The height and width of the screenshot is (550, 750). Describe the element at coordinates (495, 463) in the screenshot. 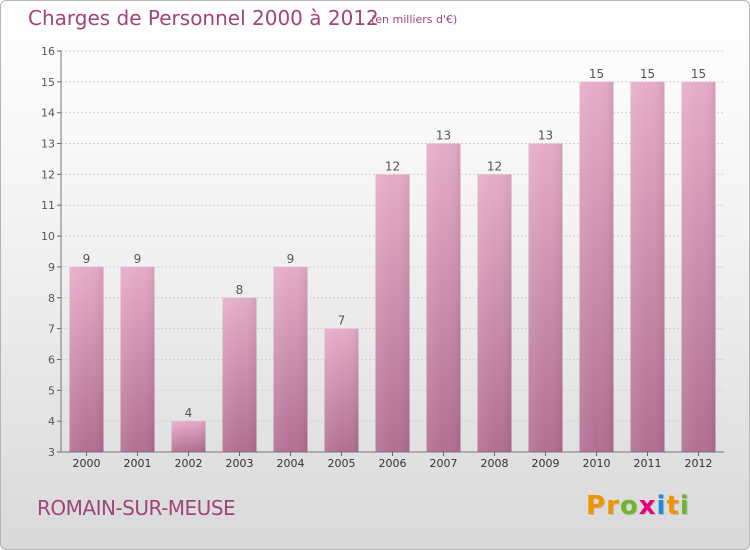

I see `x-tick-label: 2008` at that location.